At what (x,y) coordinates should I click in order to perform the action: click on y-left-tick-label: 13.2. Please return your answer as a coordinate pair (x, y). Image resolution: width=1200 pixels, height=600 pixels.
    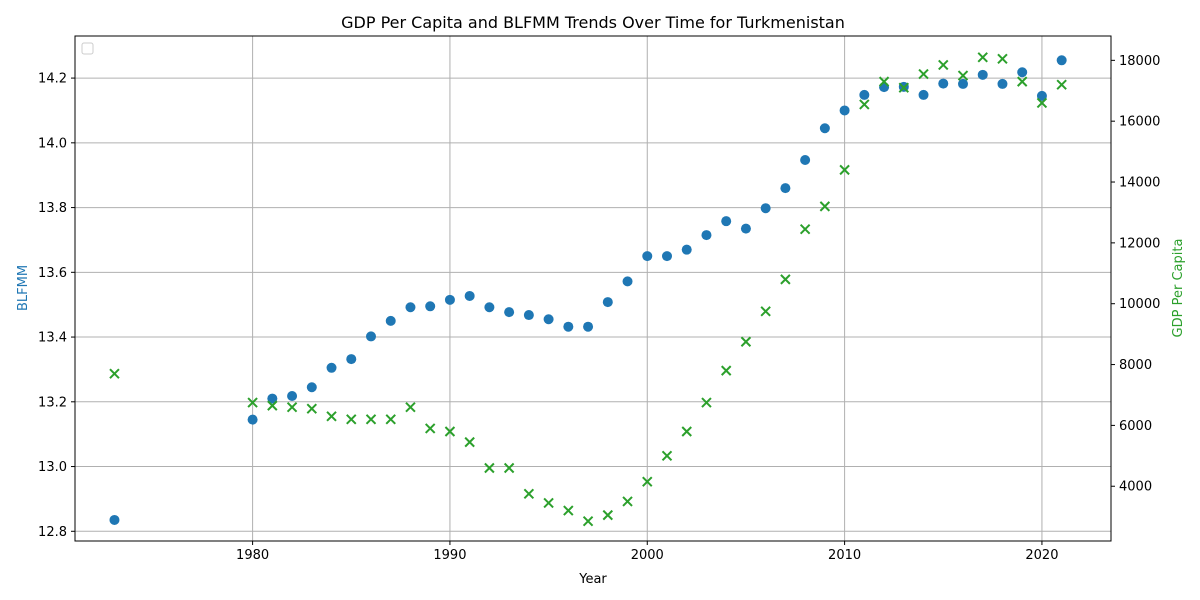
    Looking at the image, I should click on (52, 402).